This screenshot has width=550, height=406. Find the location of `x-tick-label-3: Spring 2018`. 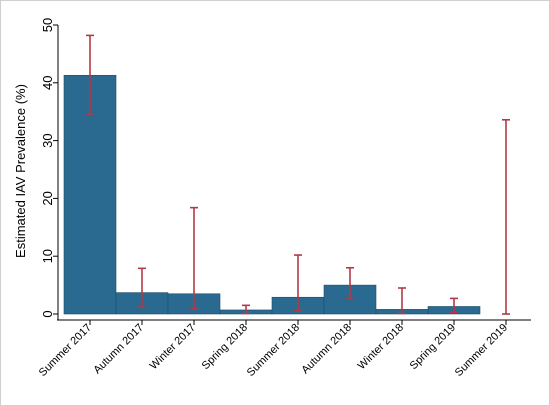

x-tick-label-3: Spring 2018 is located at coordinates (225, 347).